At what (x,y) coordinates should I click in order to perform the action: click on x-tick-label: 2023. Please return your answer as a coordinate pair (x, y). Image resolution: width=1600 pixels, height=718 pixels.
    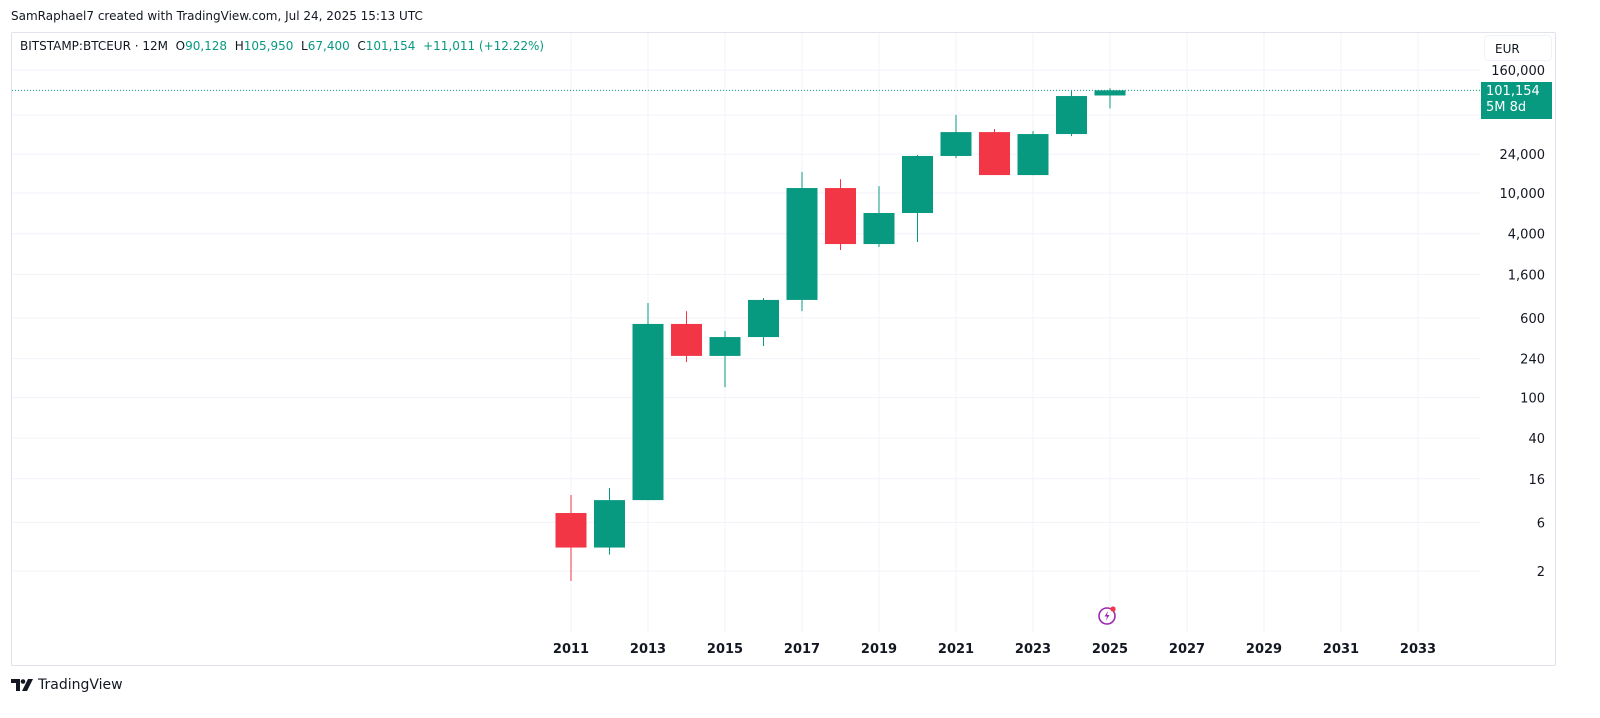
    Looking at the image, I should click on (1033, 649).